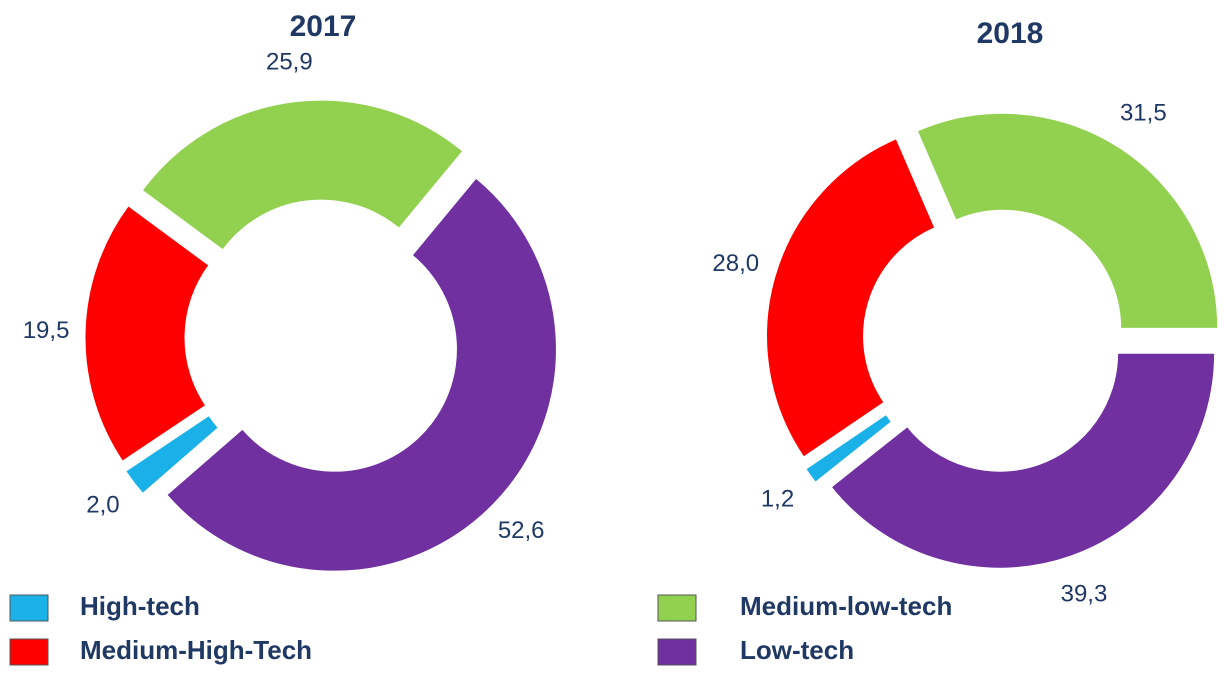  I want to click on data-label: 39,3, so click(1084, 593).